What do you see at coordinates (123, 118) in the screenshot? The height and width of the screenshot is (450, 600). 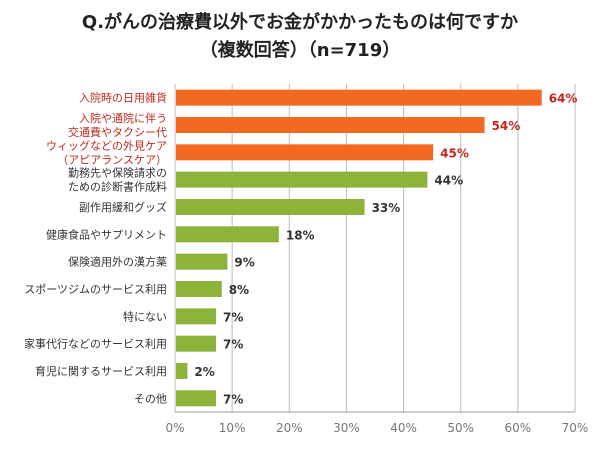 I see `category-label: 入院や通院に伴う` at bounding box center [123, 118].